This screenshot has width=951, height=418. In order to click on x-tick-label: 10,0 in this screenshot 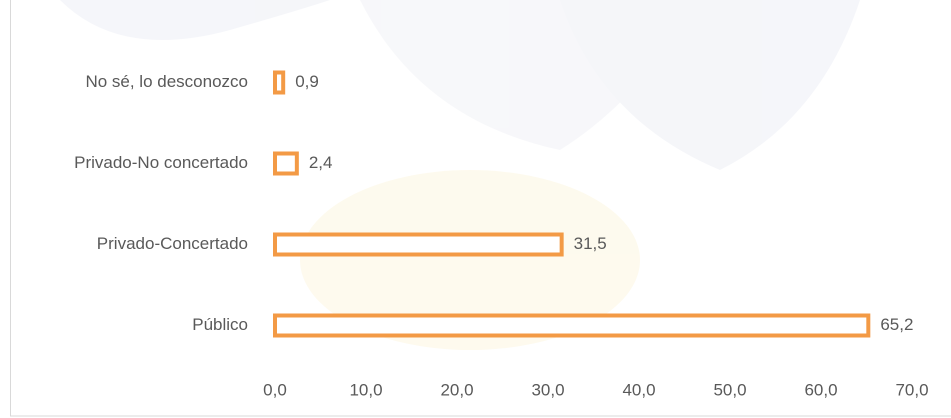, I will do `click(365, 389)`.